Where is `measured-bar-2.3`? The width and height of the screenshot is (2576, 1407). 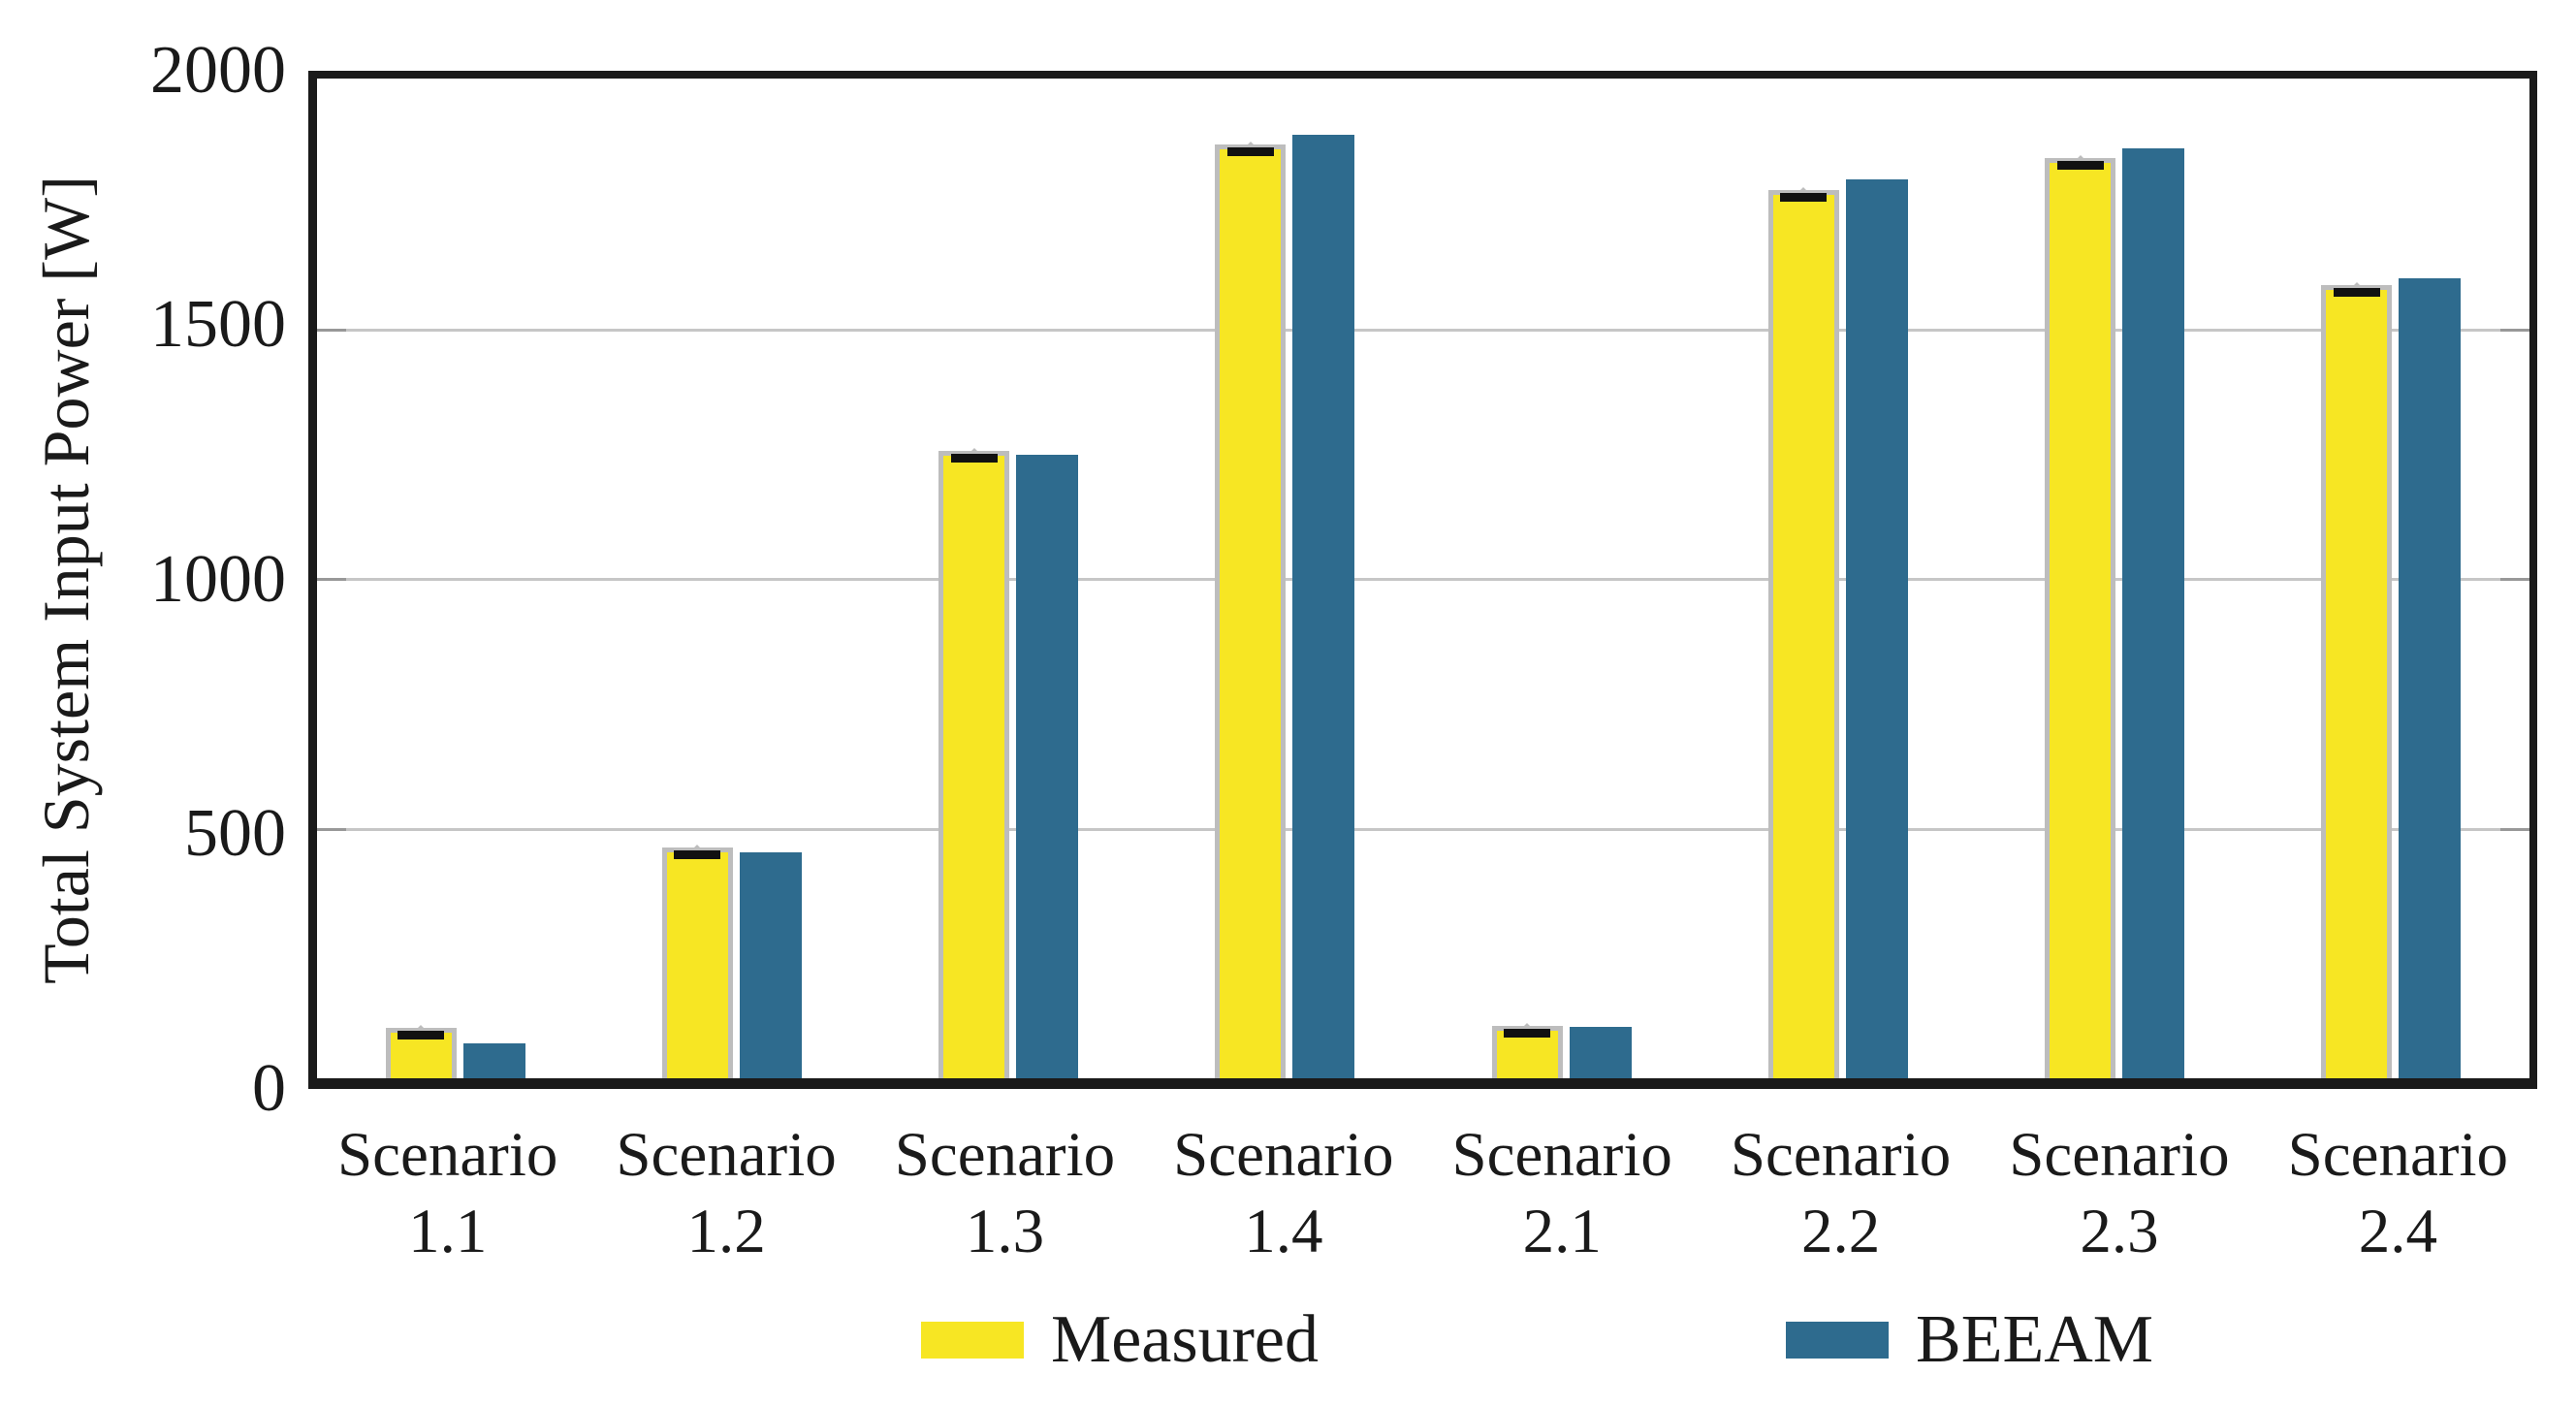 measured-bar-2.3 is located at coordinates (2081, 616).